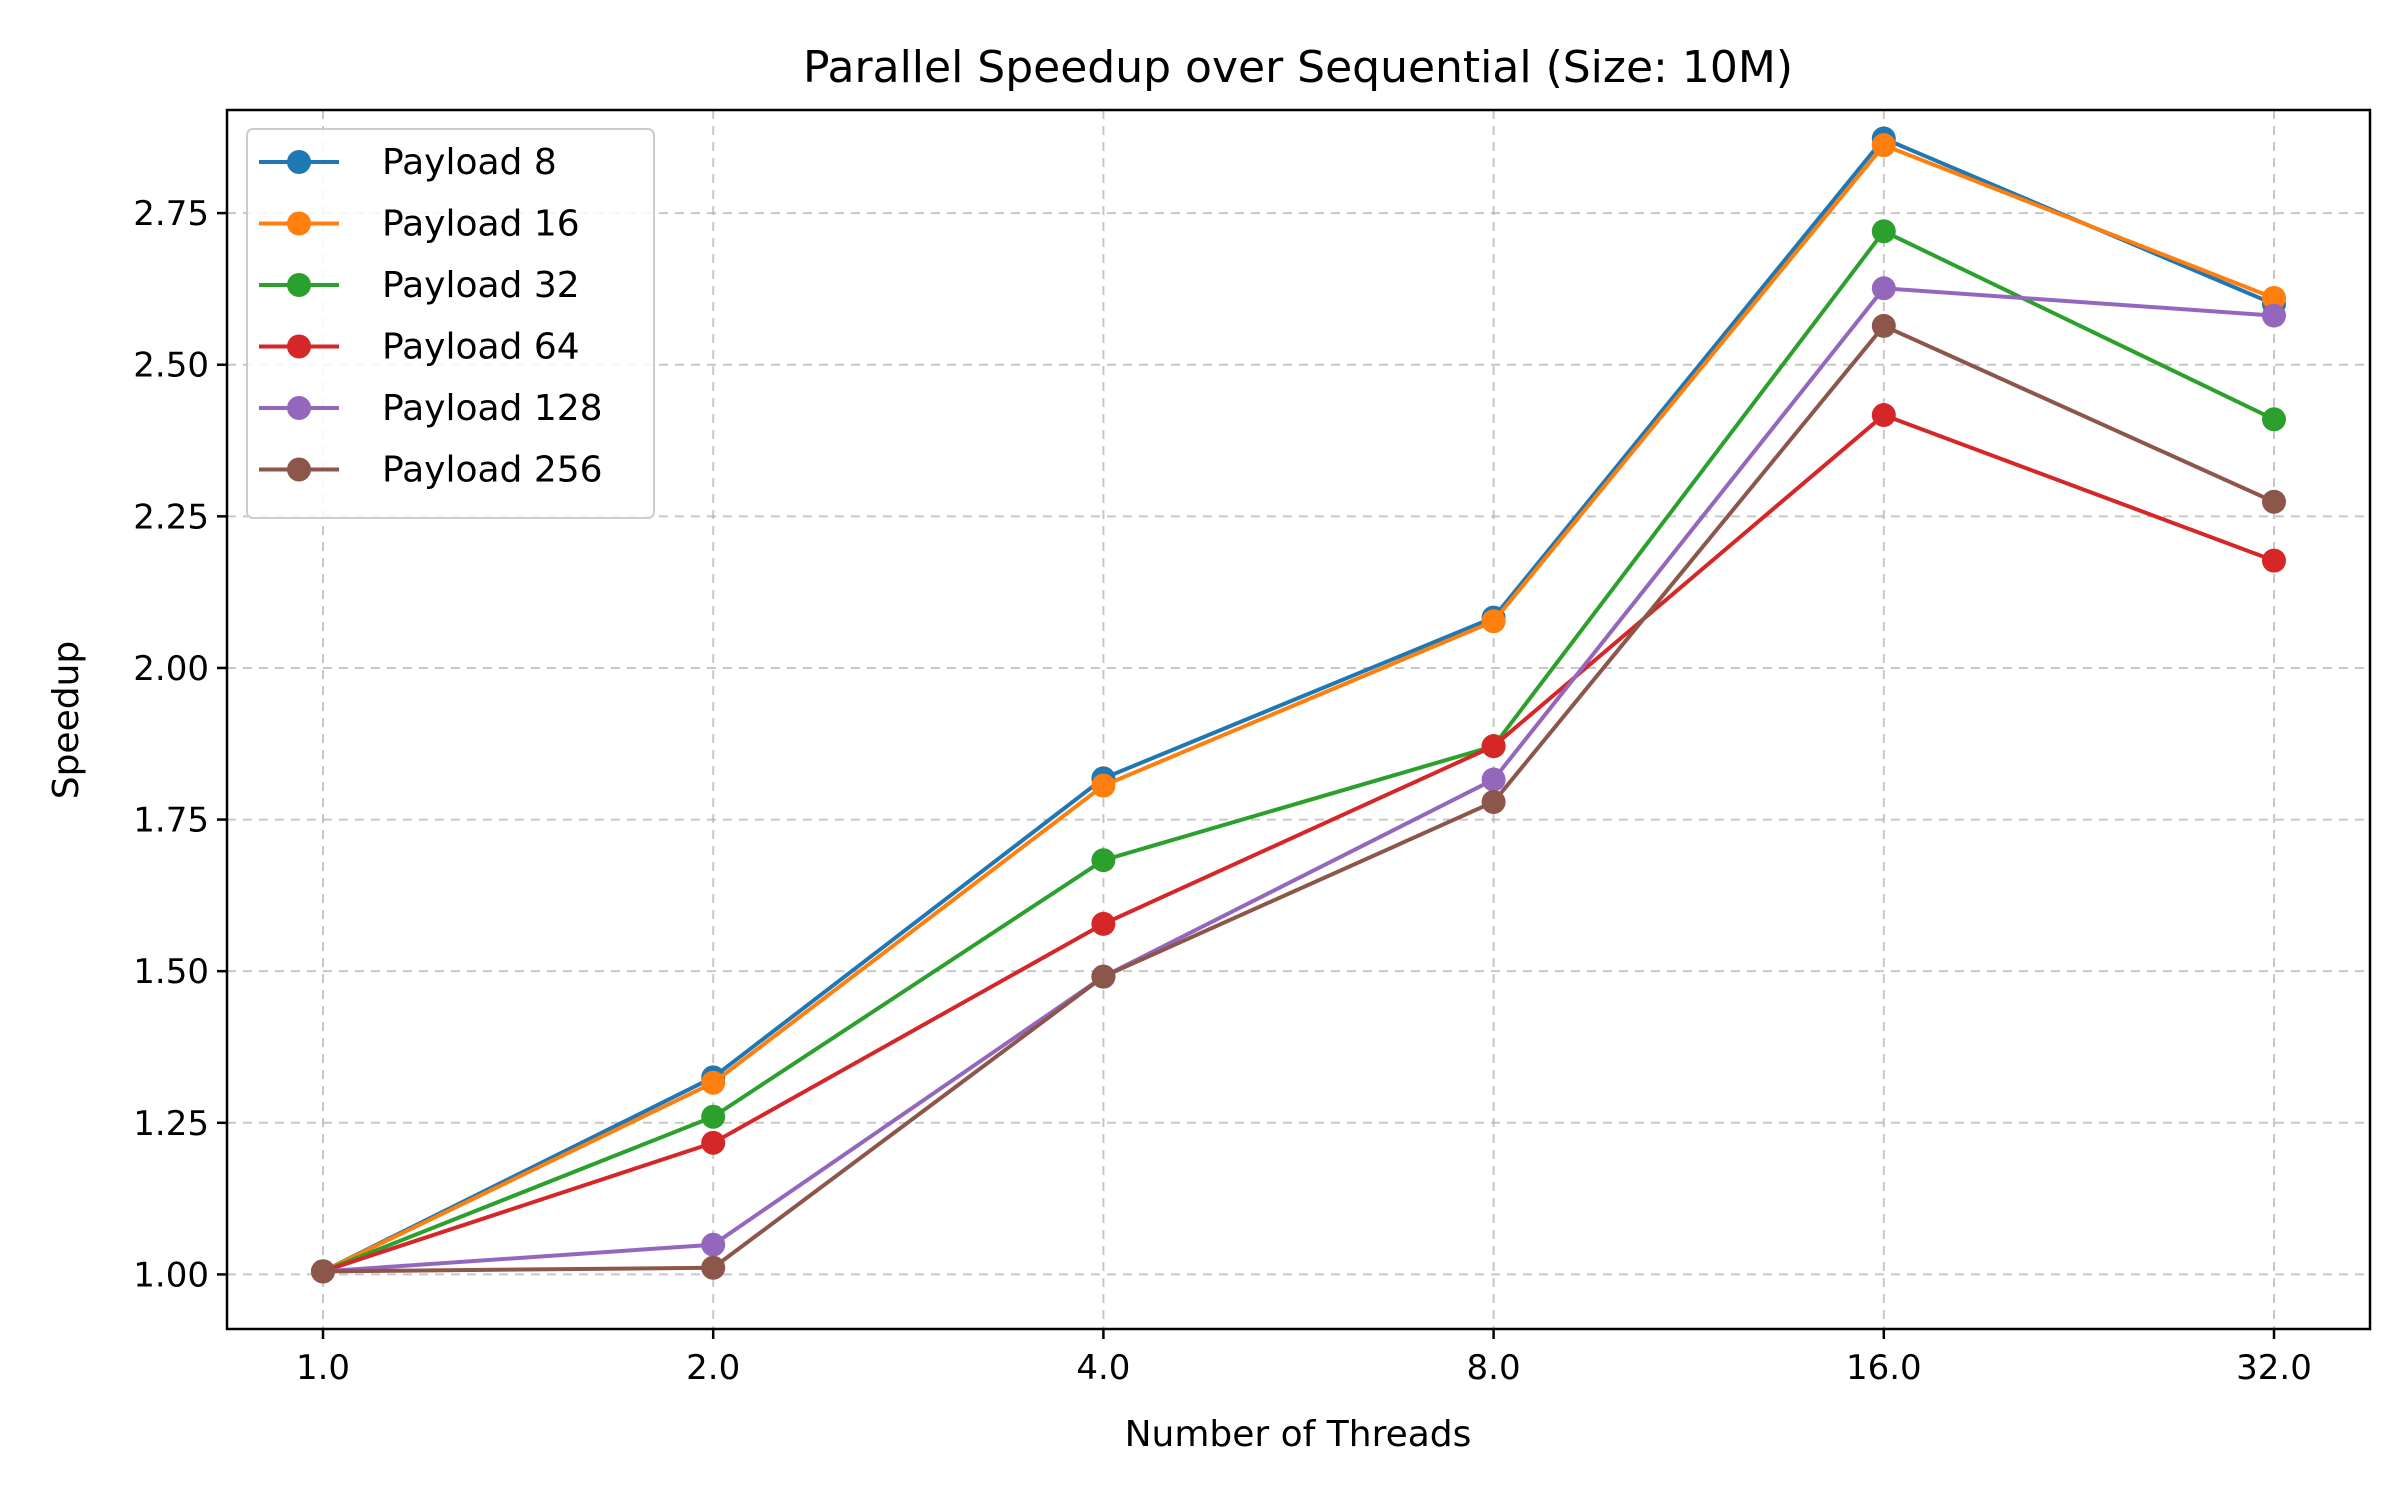 Image resolution: width=2400 pixels, height=1500 pixels. I want to click on y-tick-label: 2.25, so click(171, 517).